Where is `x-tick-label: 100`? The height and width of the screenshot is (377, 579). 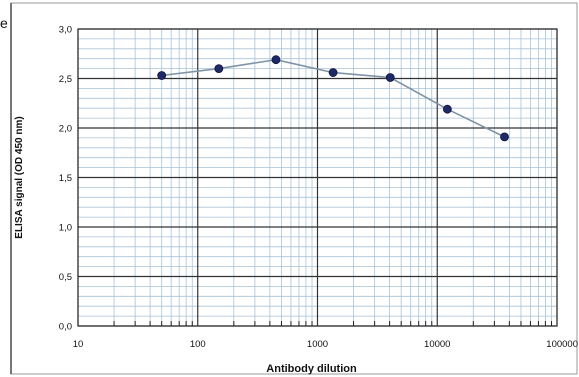
x-tick-label: 100 is located at coordinates (198, 344).